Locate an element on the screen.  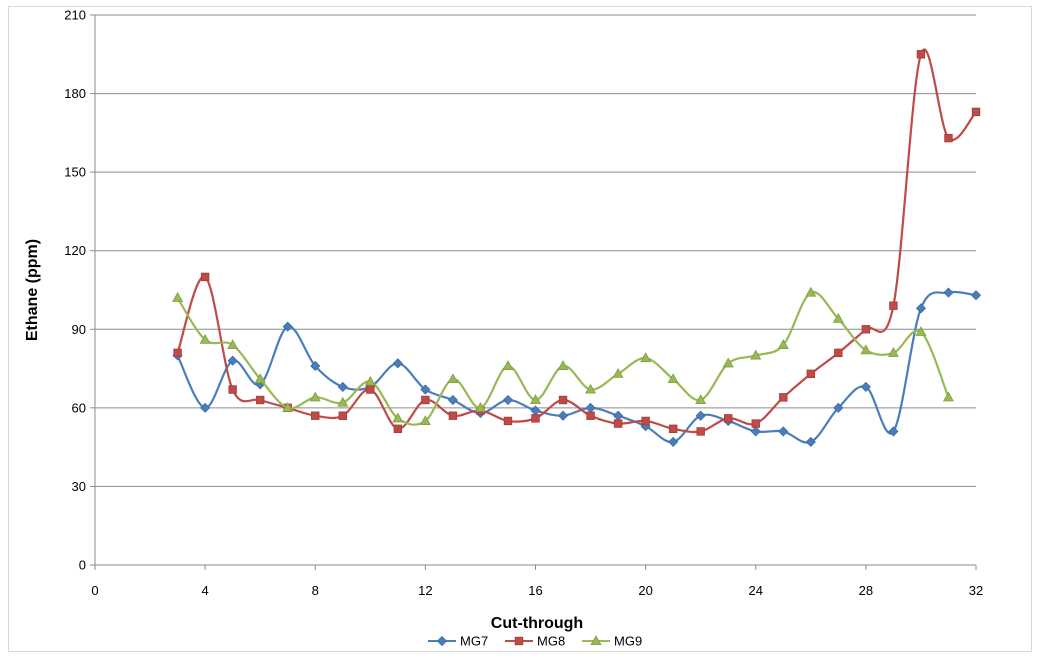
y-tick-label: 90 is located at coordinates (79, 329).